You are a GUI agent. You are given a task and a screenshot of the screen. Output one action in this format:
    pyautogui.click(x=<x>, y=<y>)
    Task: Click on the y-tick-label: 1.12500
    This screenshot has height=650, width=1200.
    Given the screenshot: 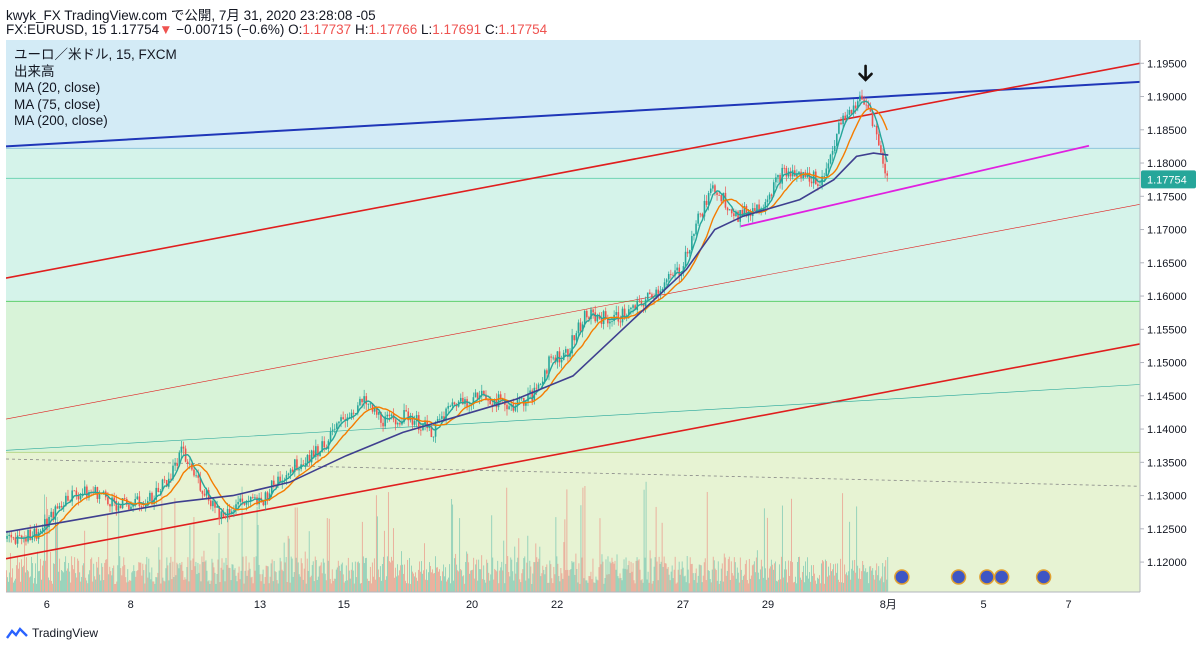 What is the action you would take?
    pyautogui.click(x=1167, y=530)
    